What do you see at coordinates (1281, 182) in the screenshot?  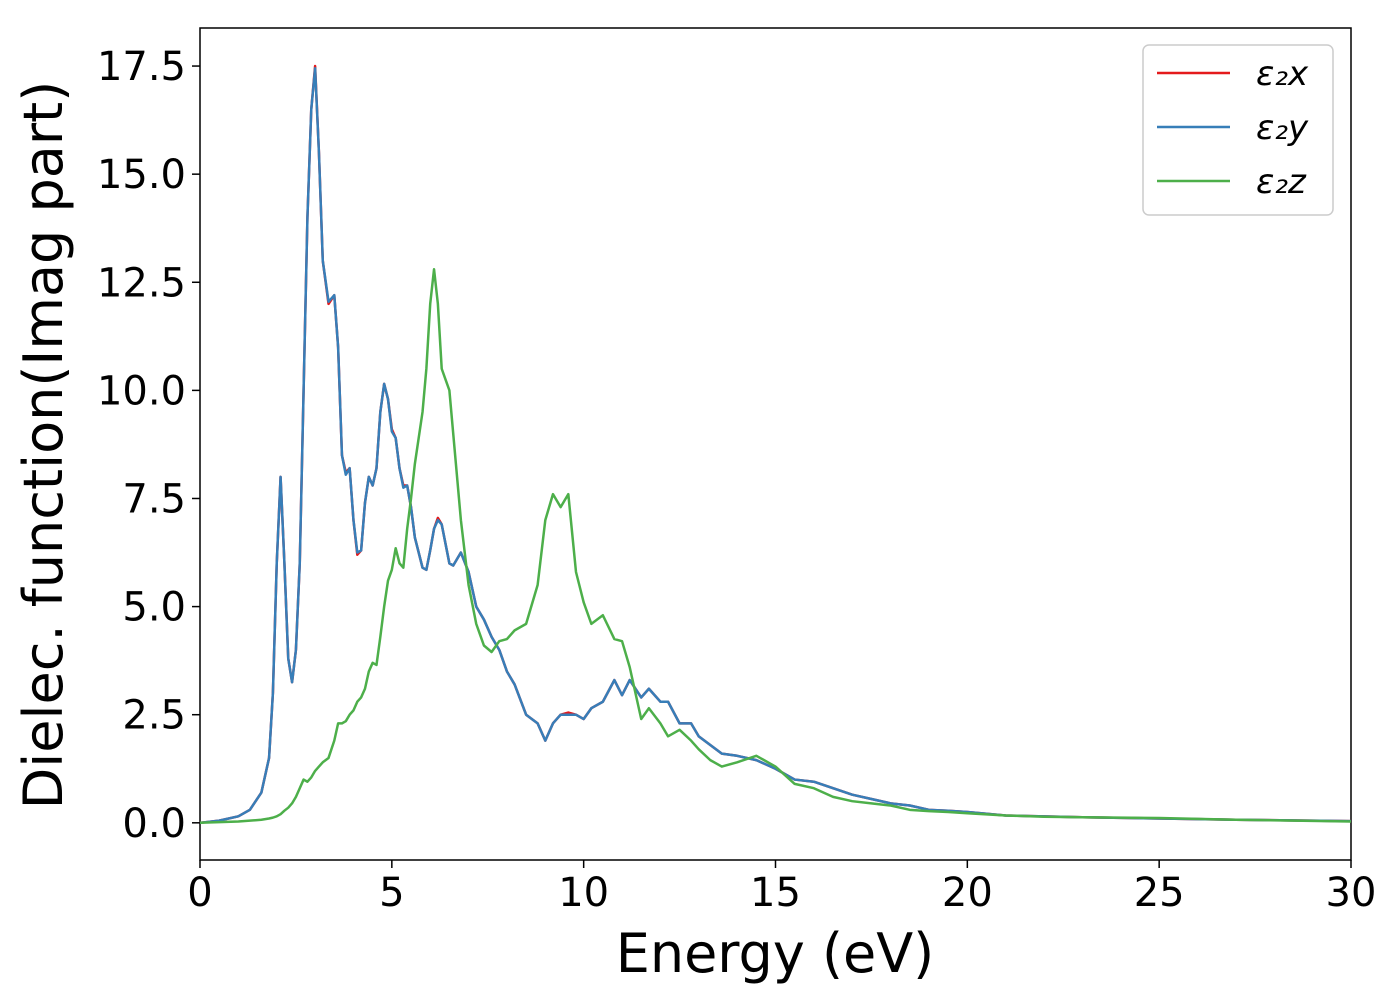 I see `legend-label: ε₂z` at bounding box center [1281, 182].